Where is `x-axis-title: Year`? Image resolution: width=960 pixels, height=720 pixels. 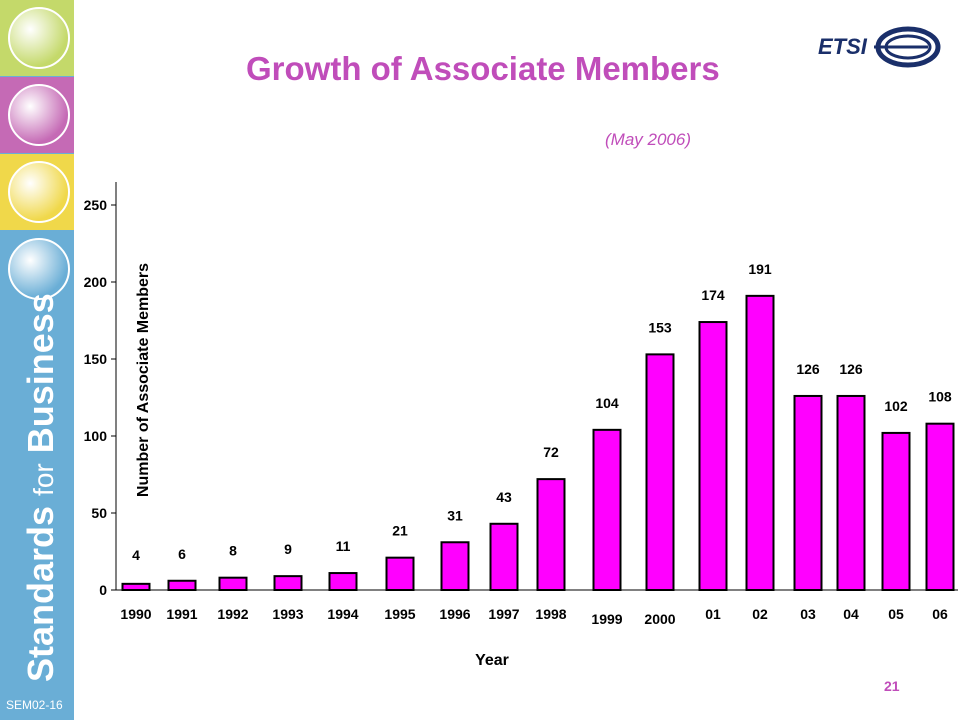 x-axis-title: Year is located at coordinates (492, 660).